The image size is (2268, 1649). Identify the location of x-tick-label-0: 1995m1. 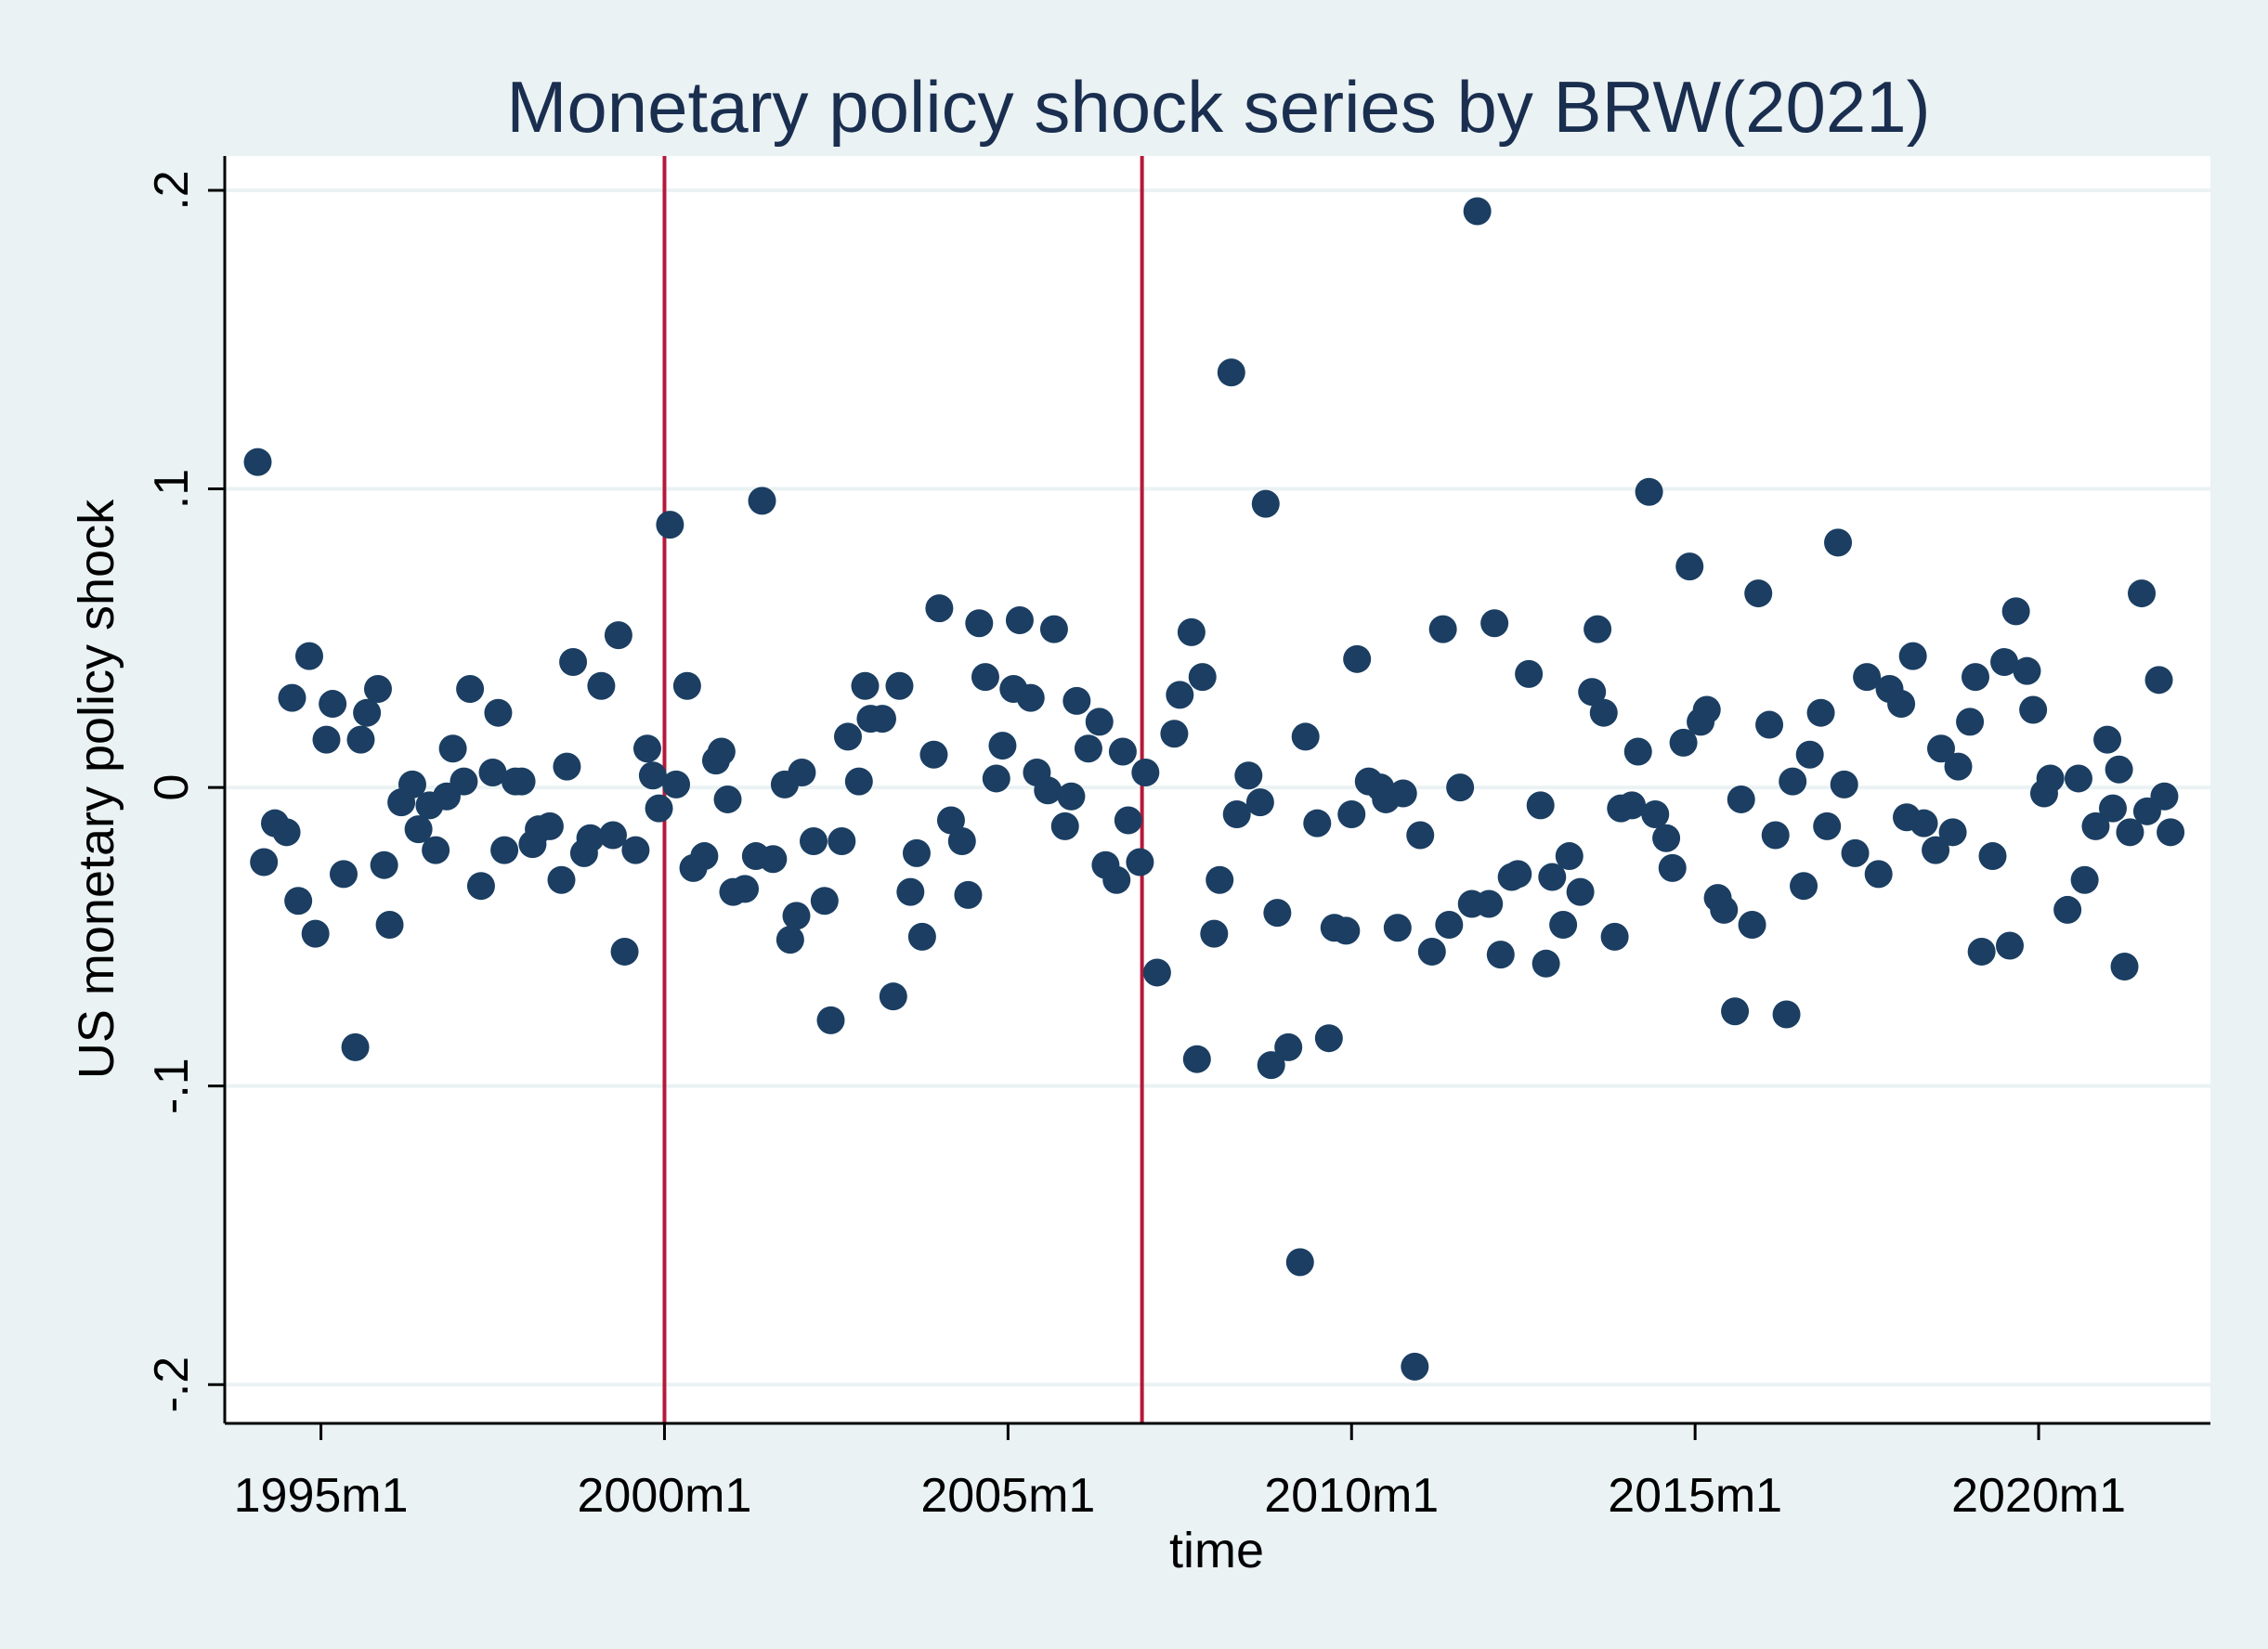
(321, 1496).